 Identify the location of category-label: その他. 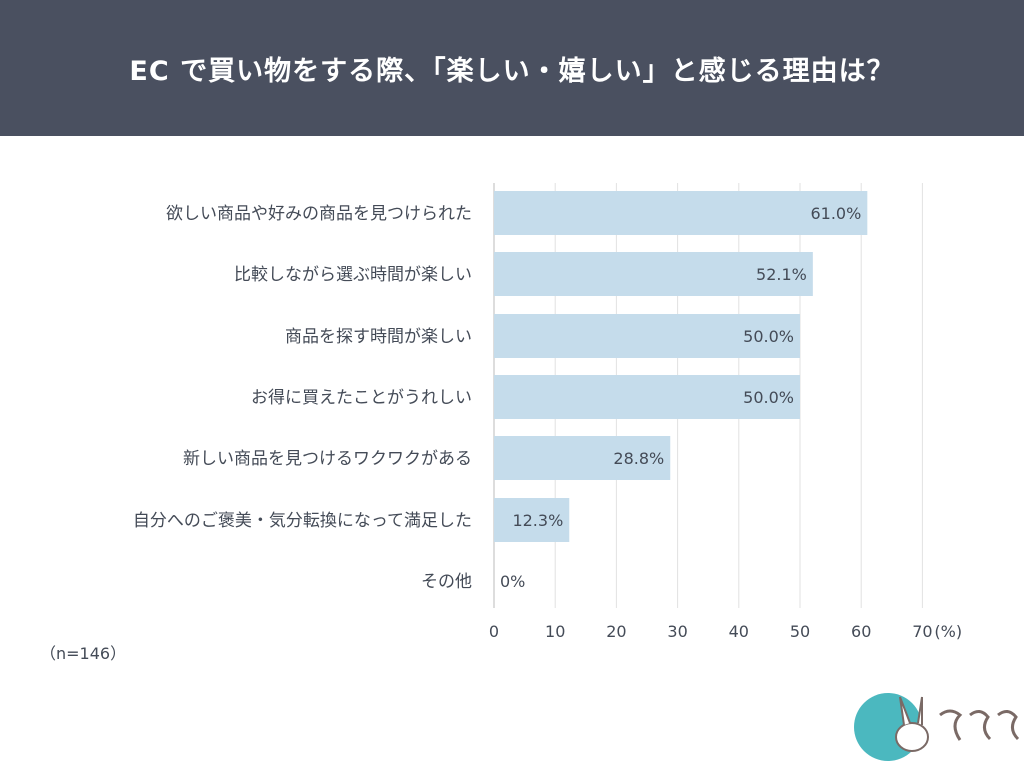
(446, 582).